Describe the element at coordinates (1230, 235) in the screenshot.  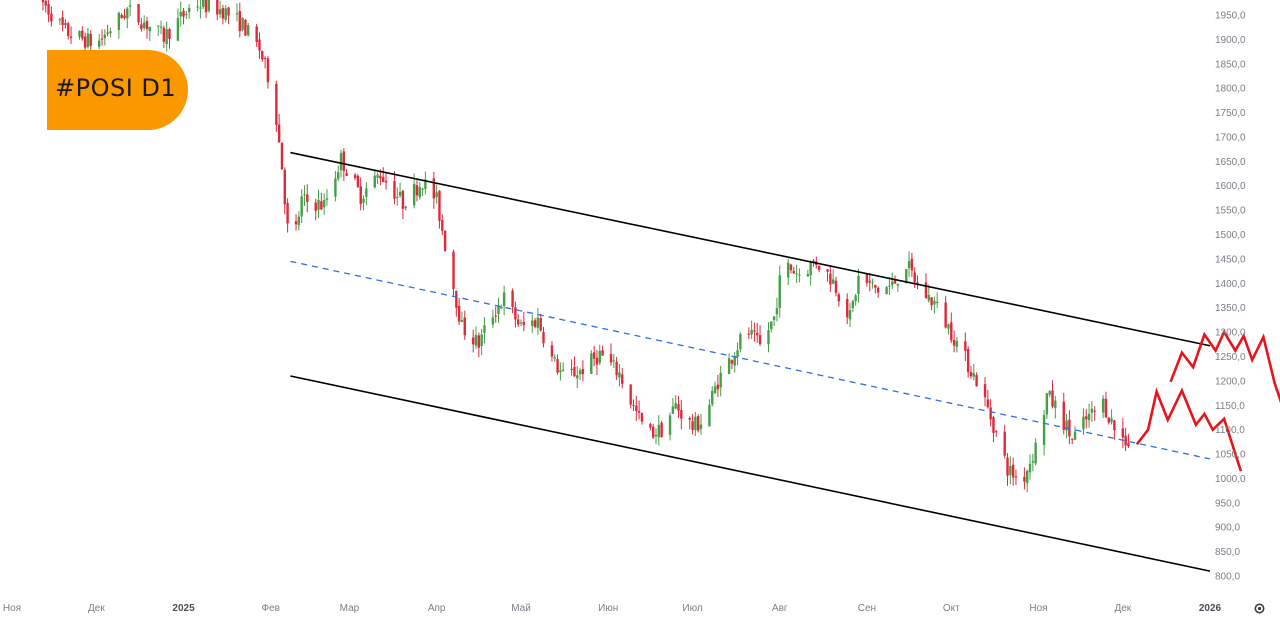
I see `price-tick-label: 1500,0` at that location.